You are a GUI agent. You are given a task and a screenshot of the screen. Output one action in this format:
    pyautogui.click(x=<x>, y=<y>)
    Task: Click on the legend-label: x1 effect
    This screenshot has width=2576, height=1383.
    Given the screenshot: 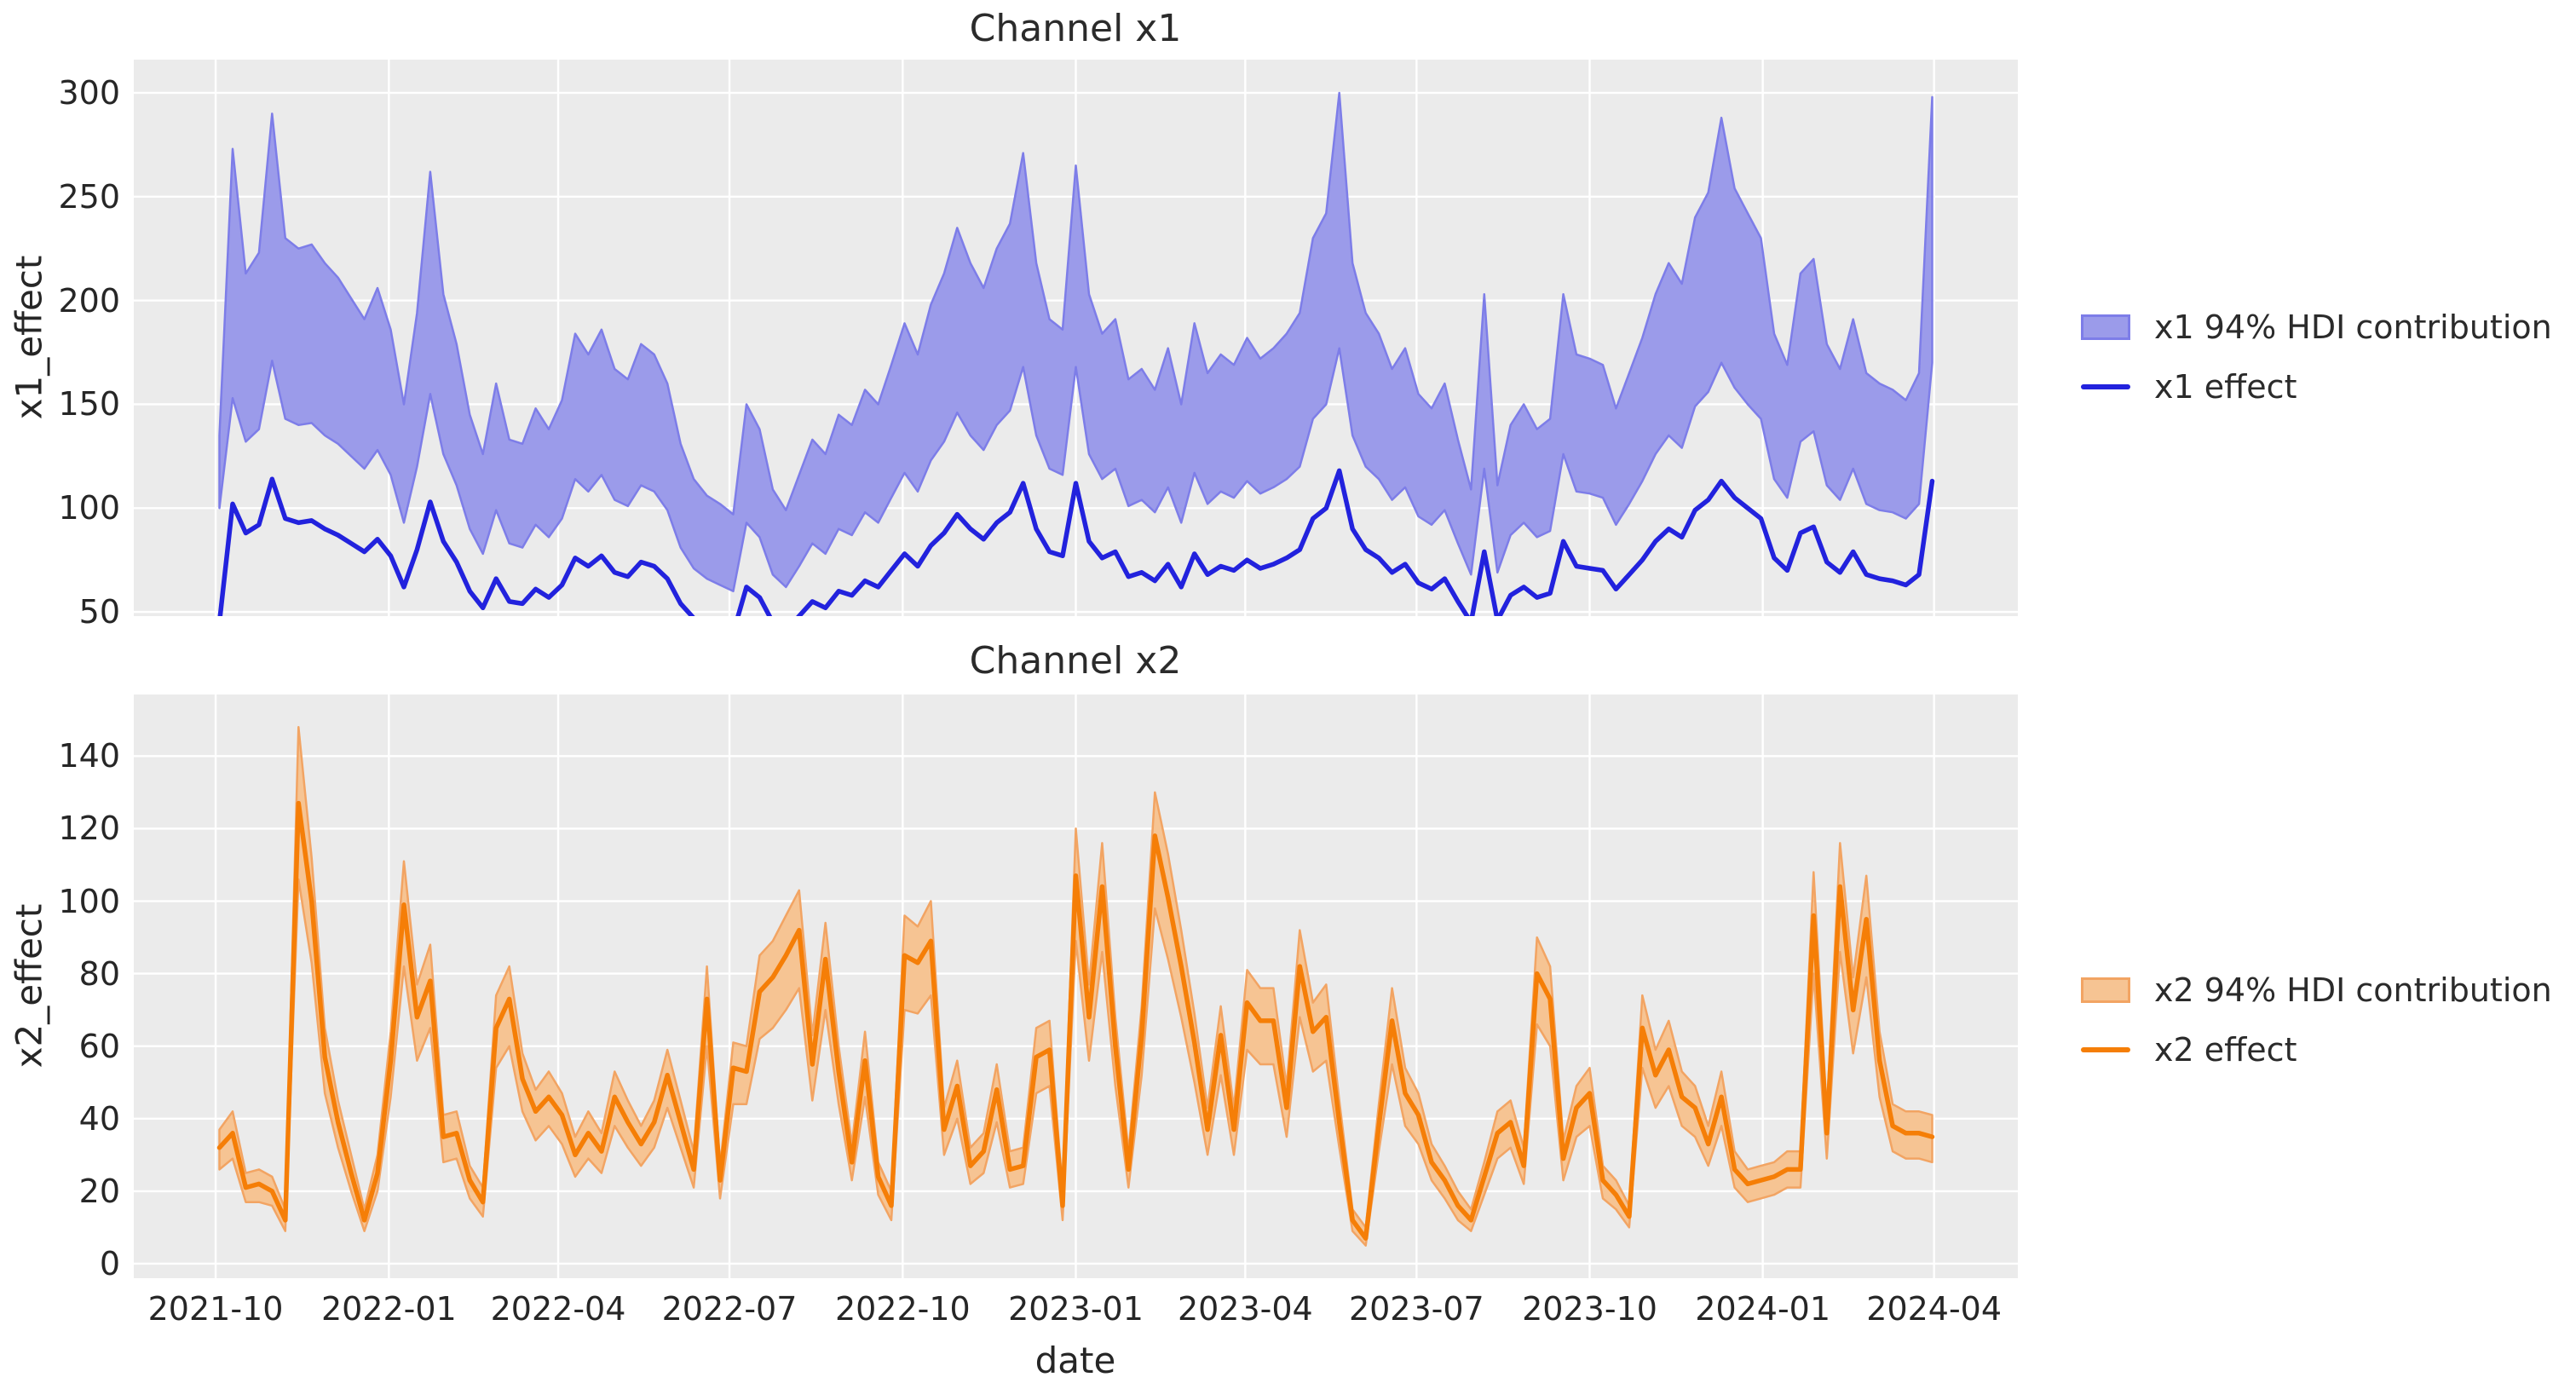 What is the action you would take?
    pyautogui.click(x=2225, y=387)
    